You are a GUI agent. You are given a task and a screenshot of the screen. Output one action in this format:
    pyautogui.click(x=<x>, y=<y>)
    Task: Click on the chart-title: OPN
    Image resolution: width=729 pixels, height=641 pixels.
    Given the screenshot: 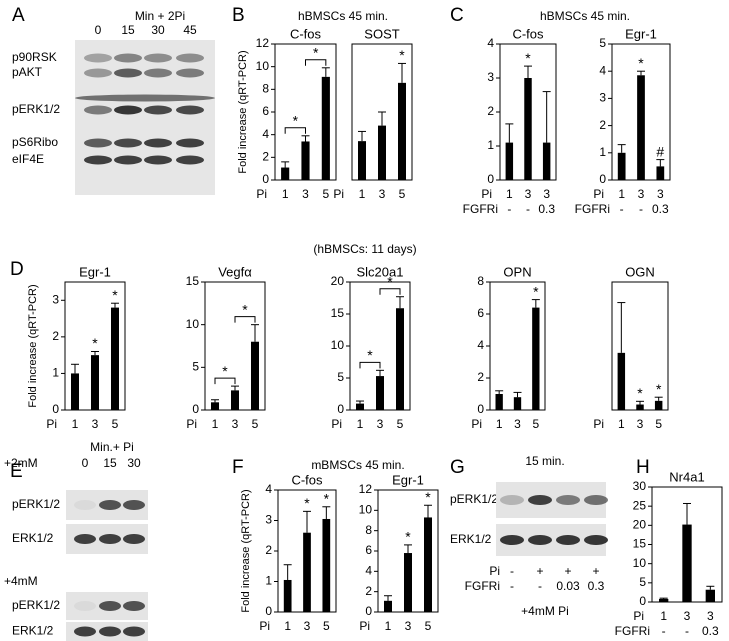 What is the action you would take?
    pyautogui.click(x=517, y=271)
    